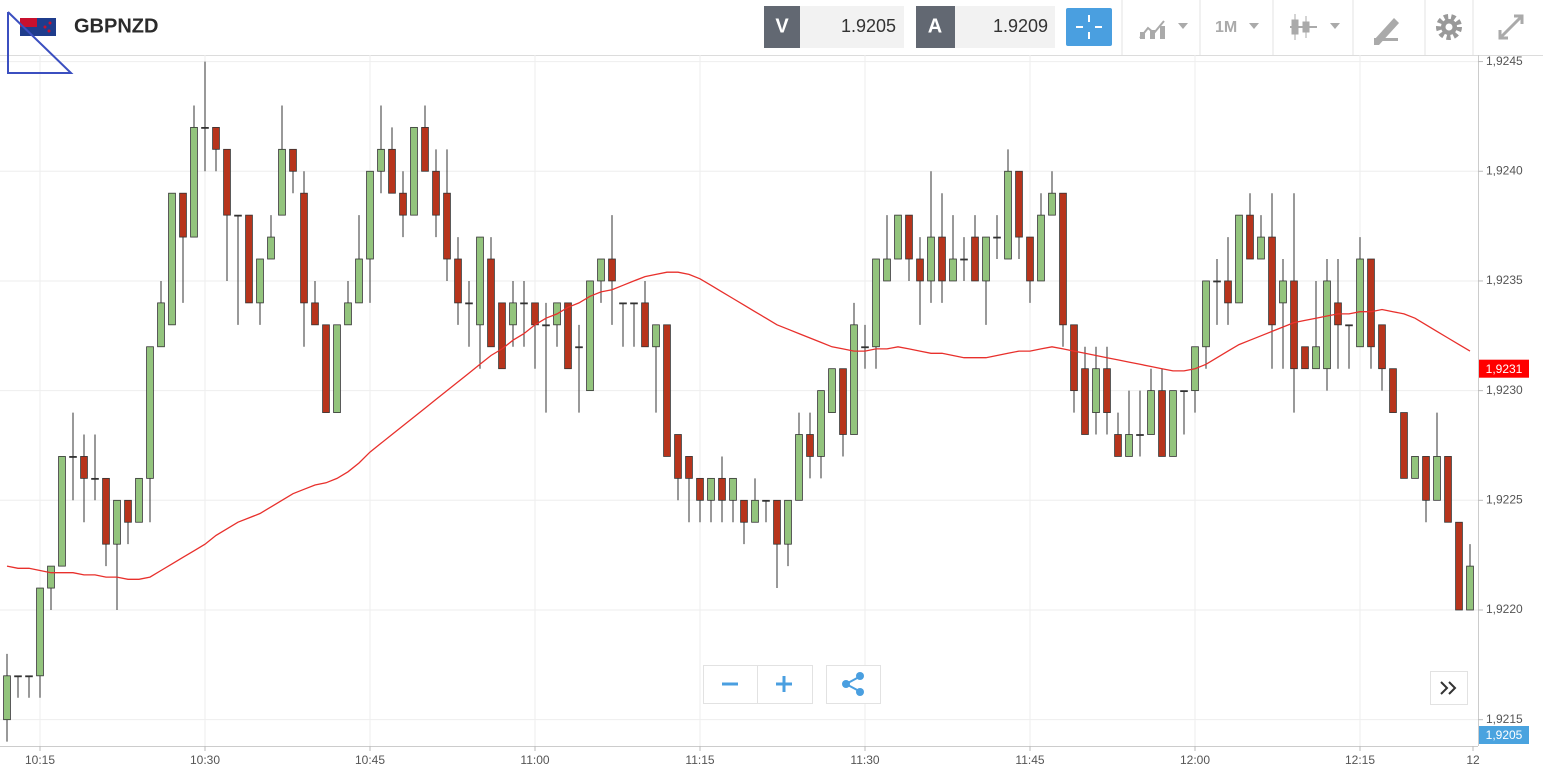 This screenshot has width=1543, height=780. I want to click on y-tick-label: 1,9220, so click(1504, 609).